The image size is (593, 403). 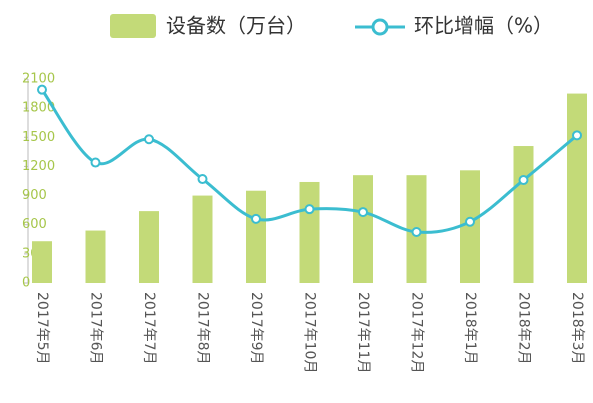 I want to click on y-tick-label: 0, so click(x=26, y=283).